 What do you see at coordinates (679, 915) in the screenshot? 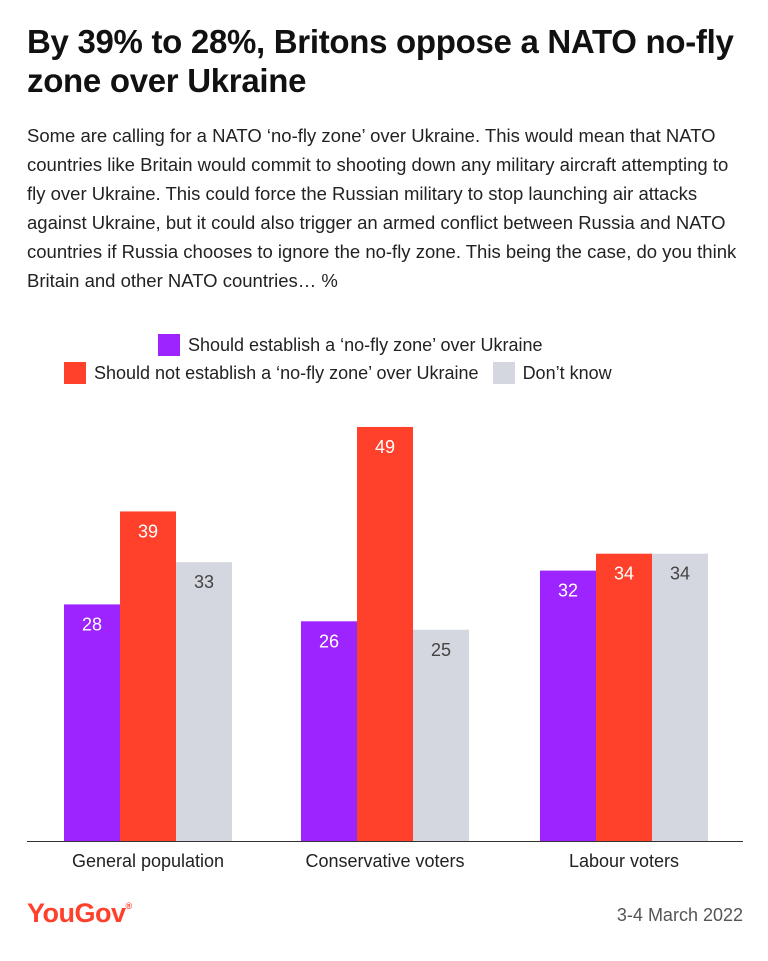
I see `survey-date: 3-4 March 2022` at bounding box center [679, 915].